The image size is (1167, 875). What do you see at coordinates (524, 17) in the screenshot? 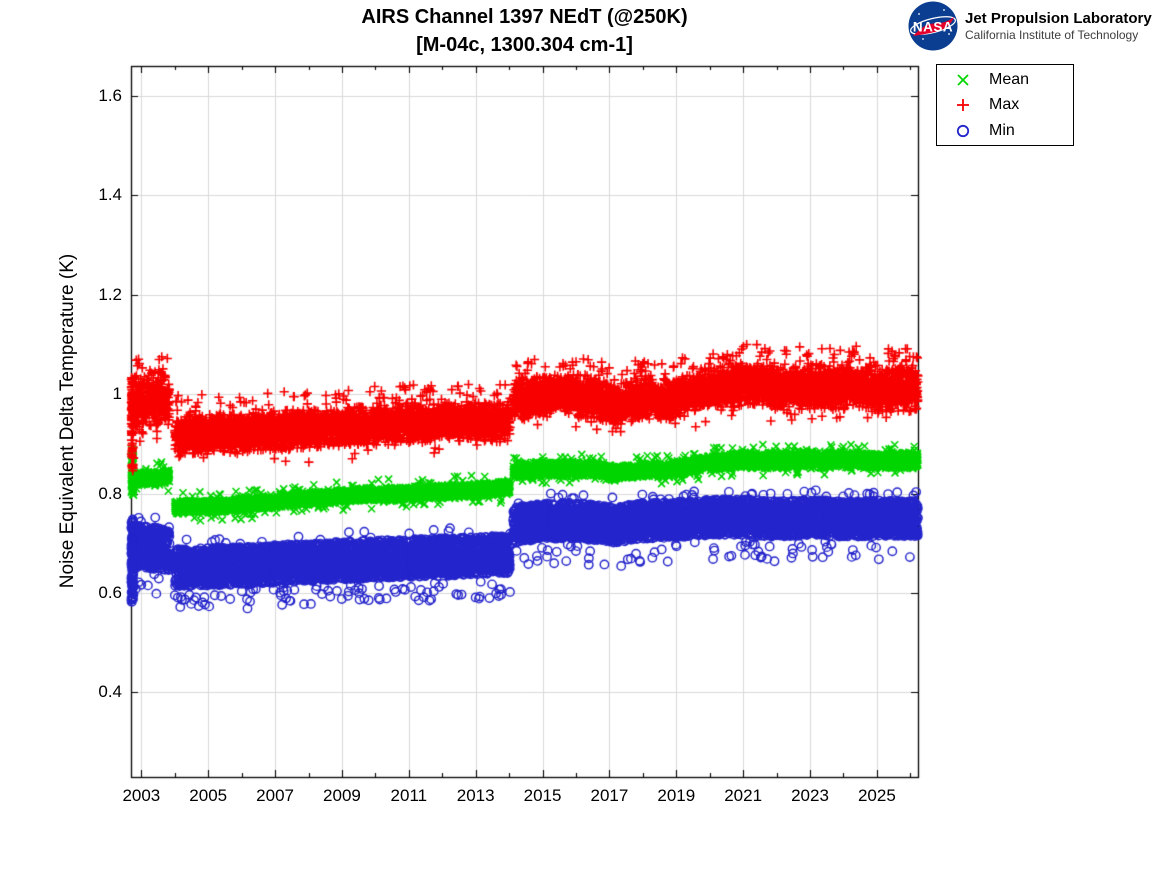
I see `chart-title-line1: AIRS Channel 1397 NEdT (@250K)` at bounding box center [524, 17].